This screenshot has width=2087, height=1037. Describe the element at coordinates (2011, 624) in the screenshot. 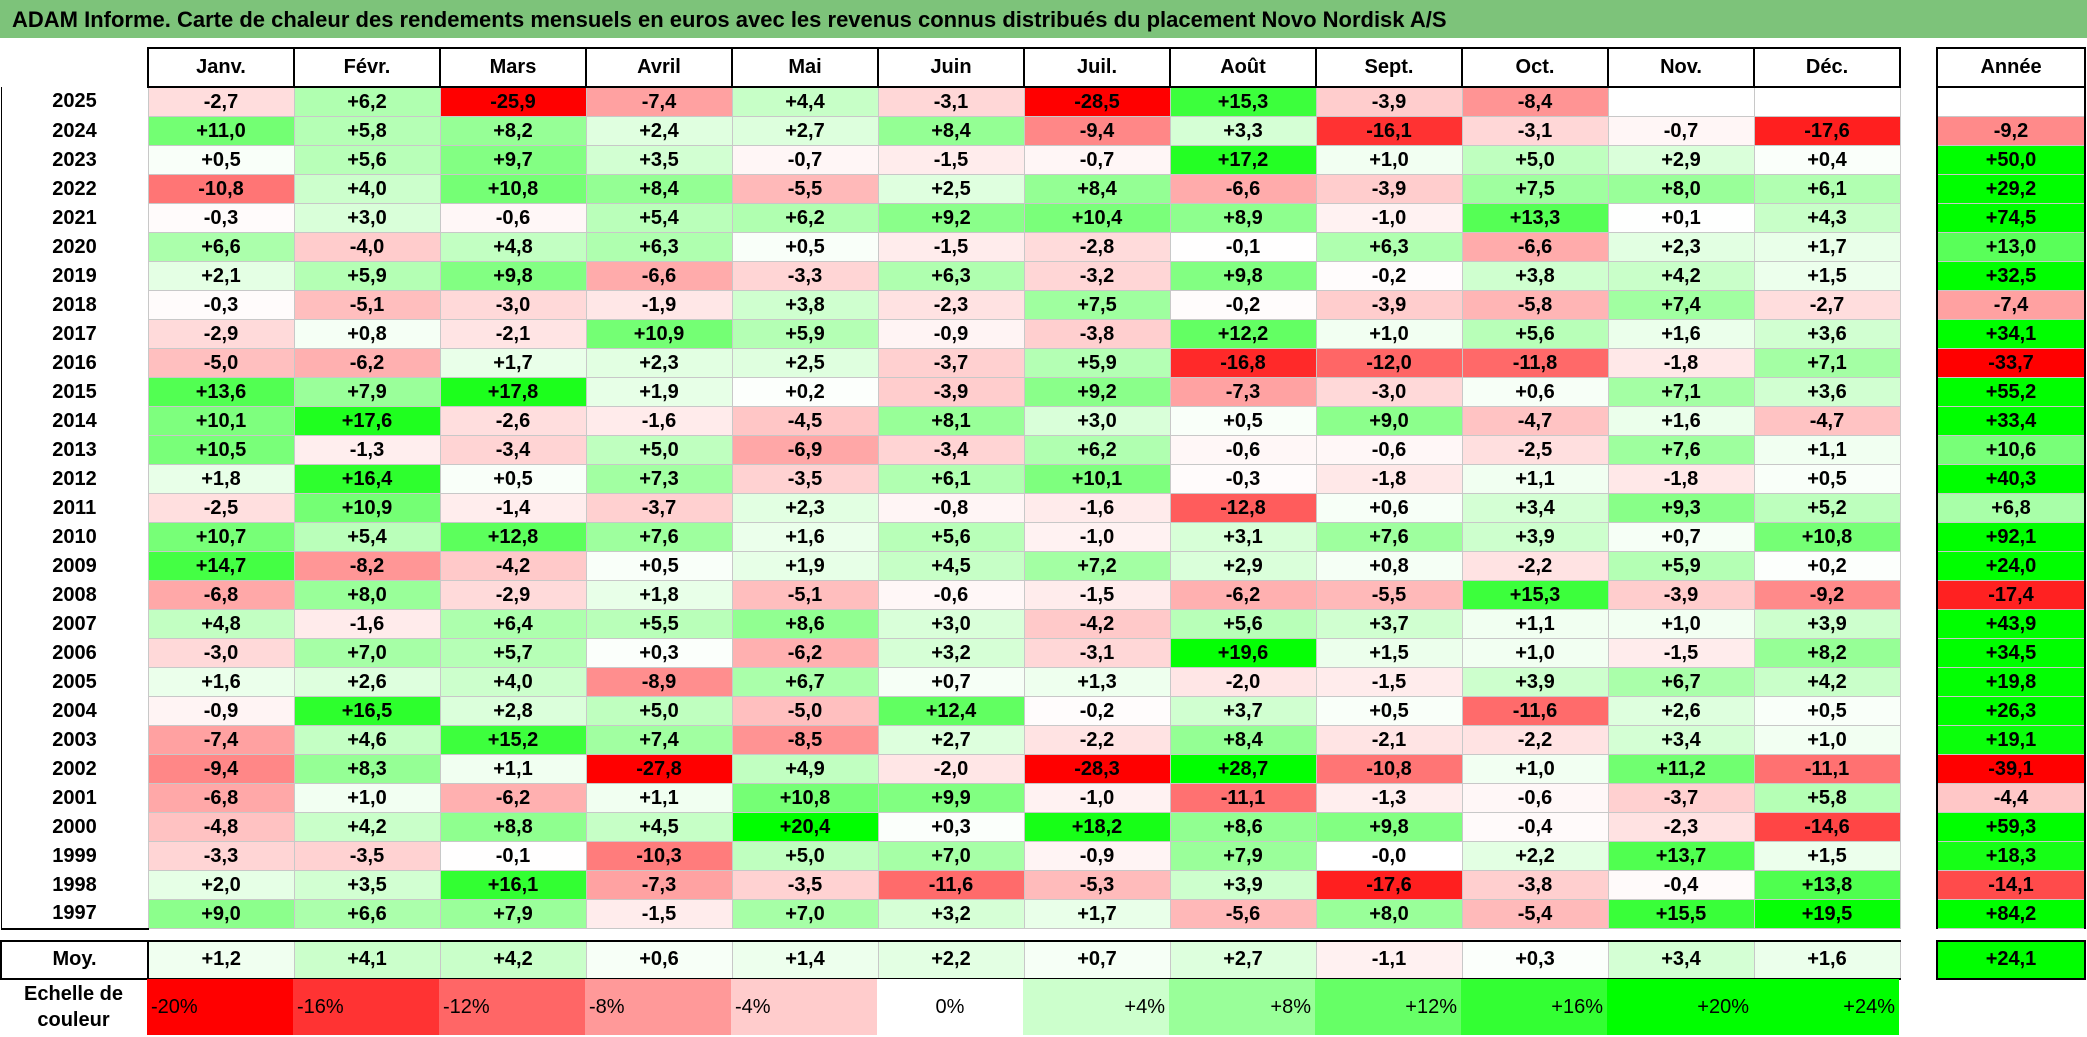

I see `annual-cell: +43,9` at that location.